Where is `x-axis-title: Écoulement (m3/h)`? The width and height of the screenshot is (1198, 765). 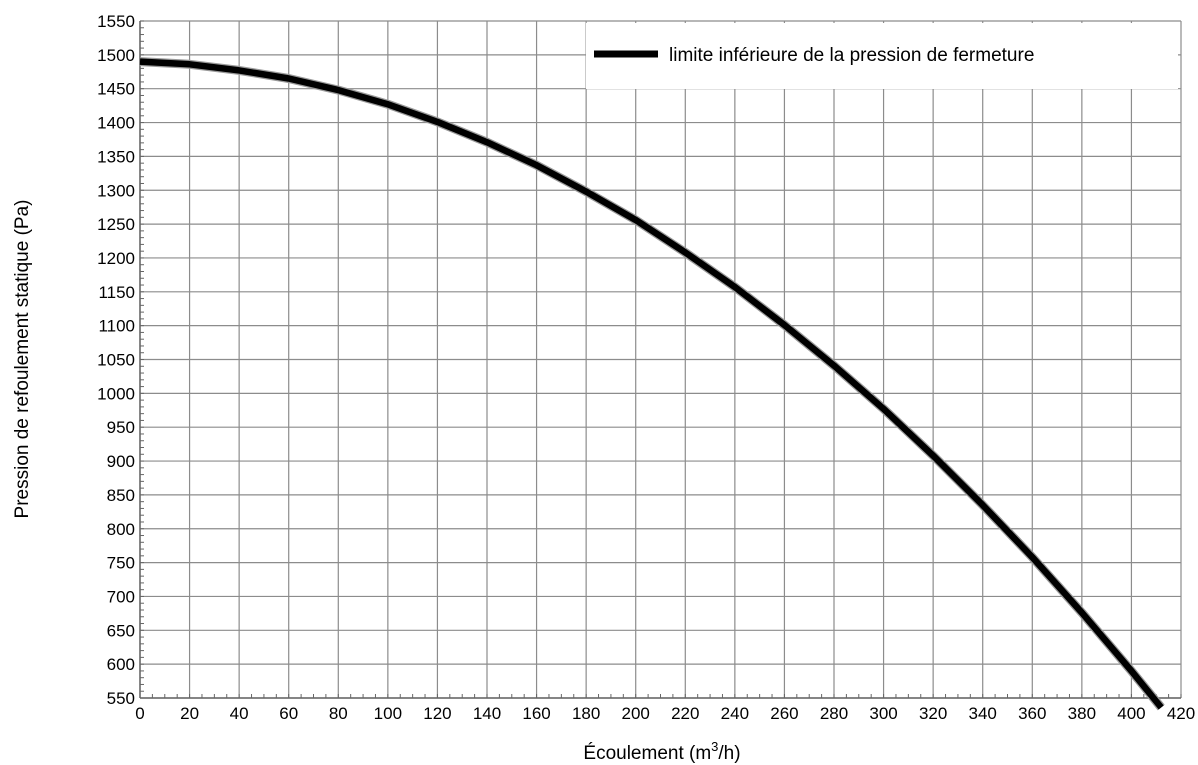
x-axis-title: Écoulement (m3/h) is located at coordinates (661, 751).